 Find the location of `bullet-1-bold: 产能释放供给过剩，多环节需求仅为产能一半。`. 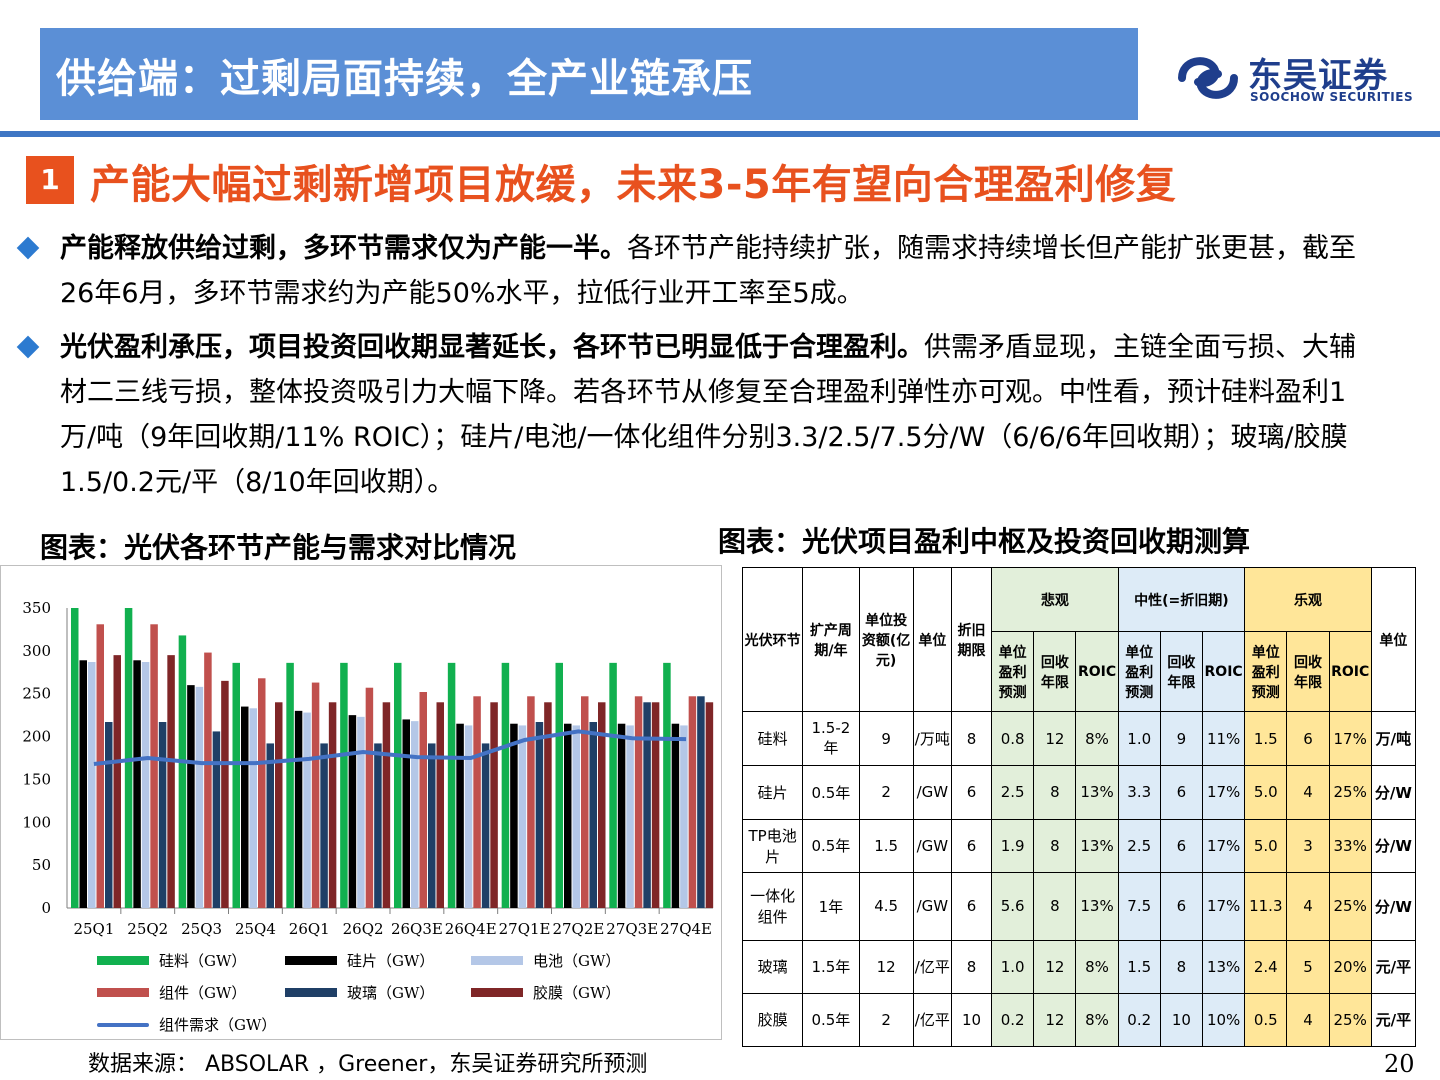

bullet-1-bold: 产能释放供给过剩，多环节需求仅为产能一半。 is located at coordinates (343, 248).